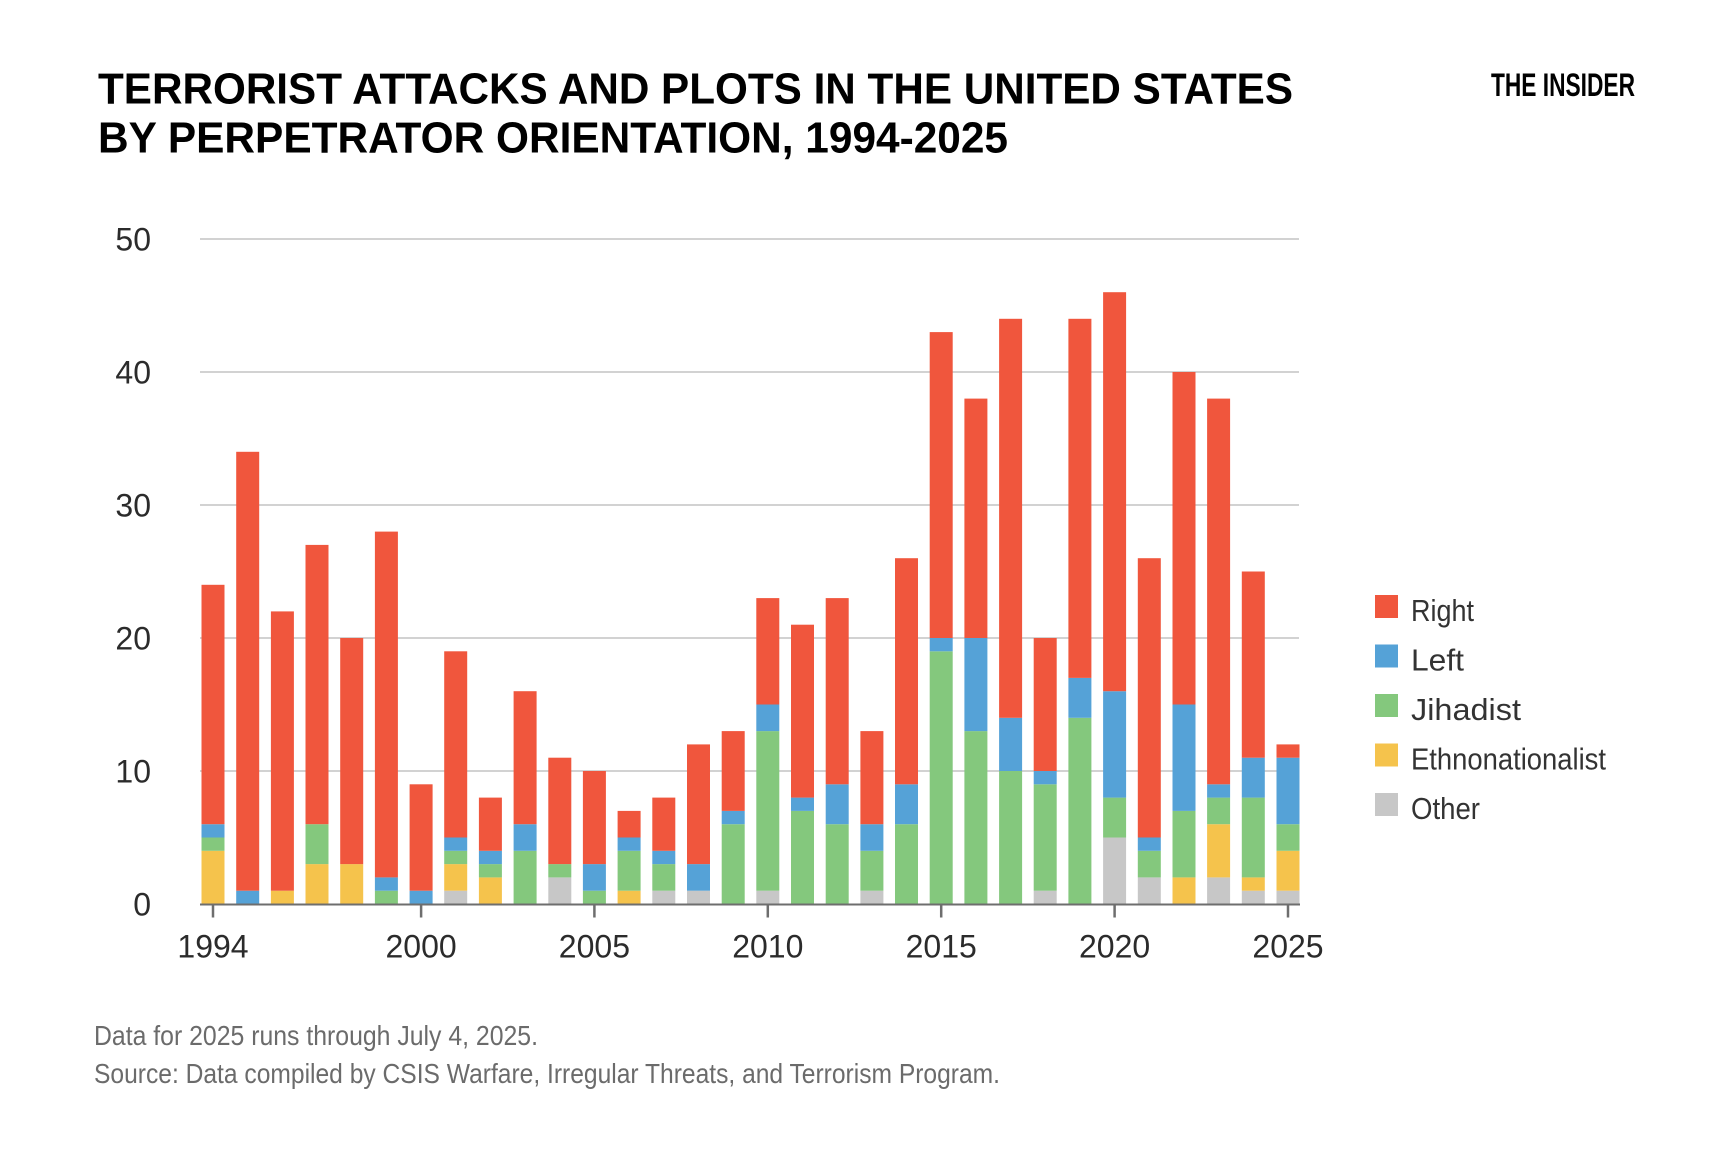 The width and height of the screenshot is (1732, 1155). Describe the element at coordinates (316, 1035) in the screenshot. I see `svg-text:Data for 2025 runs through Jul: Data for 2025 runs through July 4, 2025.` at that location.